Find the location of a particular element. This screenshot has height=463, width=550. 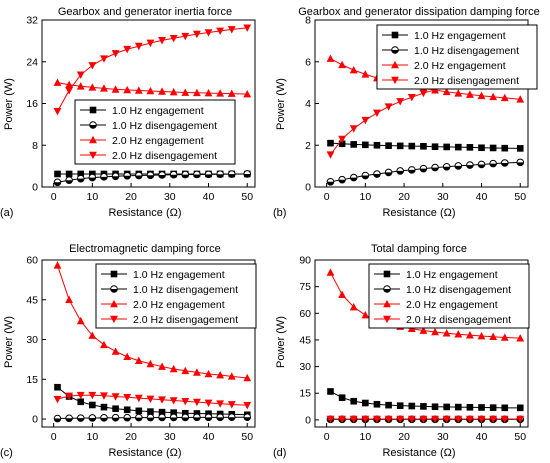

y-tick-label-d-1: 15 is located at coordinates (305, 394).